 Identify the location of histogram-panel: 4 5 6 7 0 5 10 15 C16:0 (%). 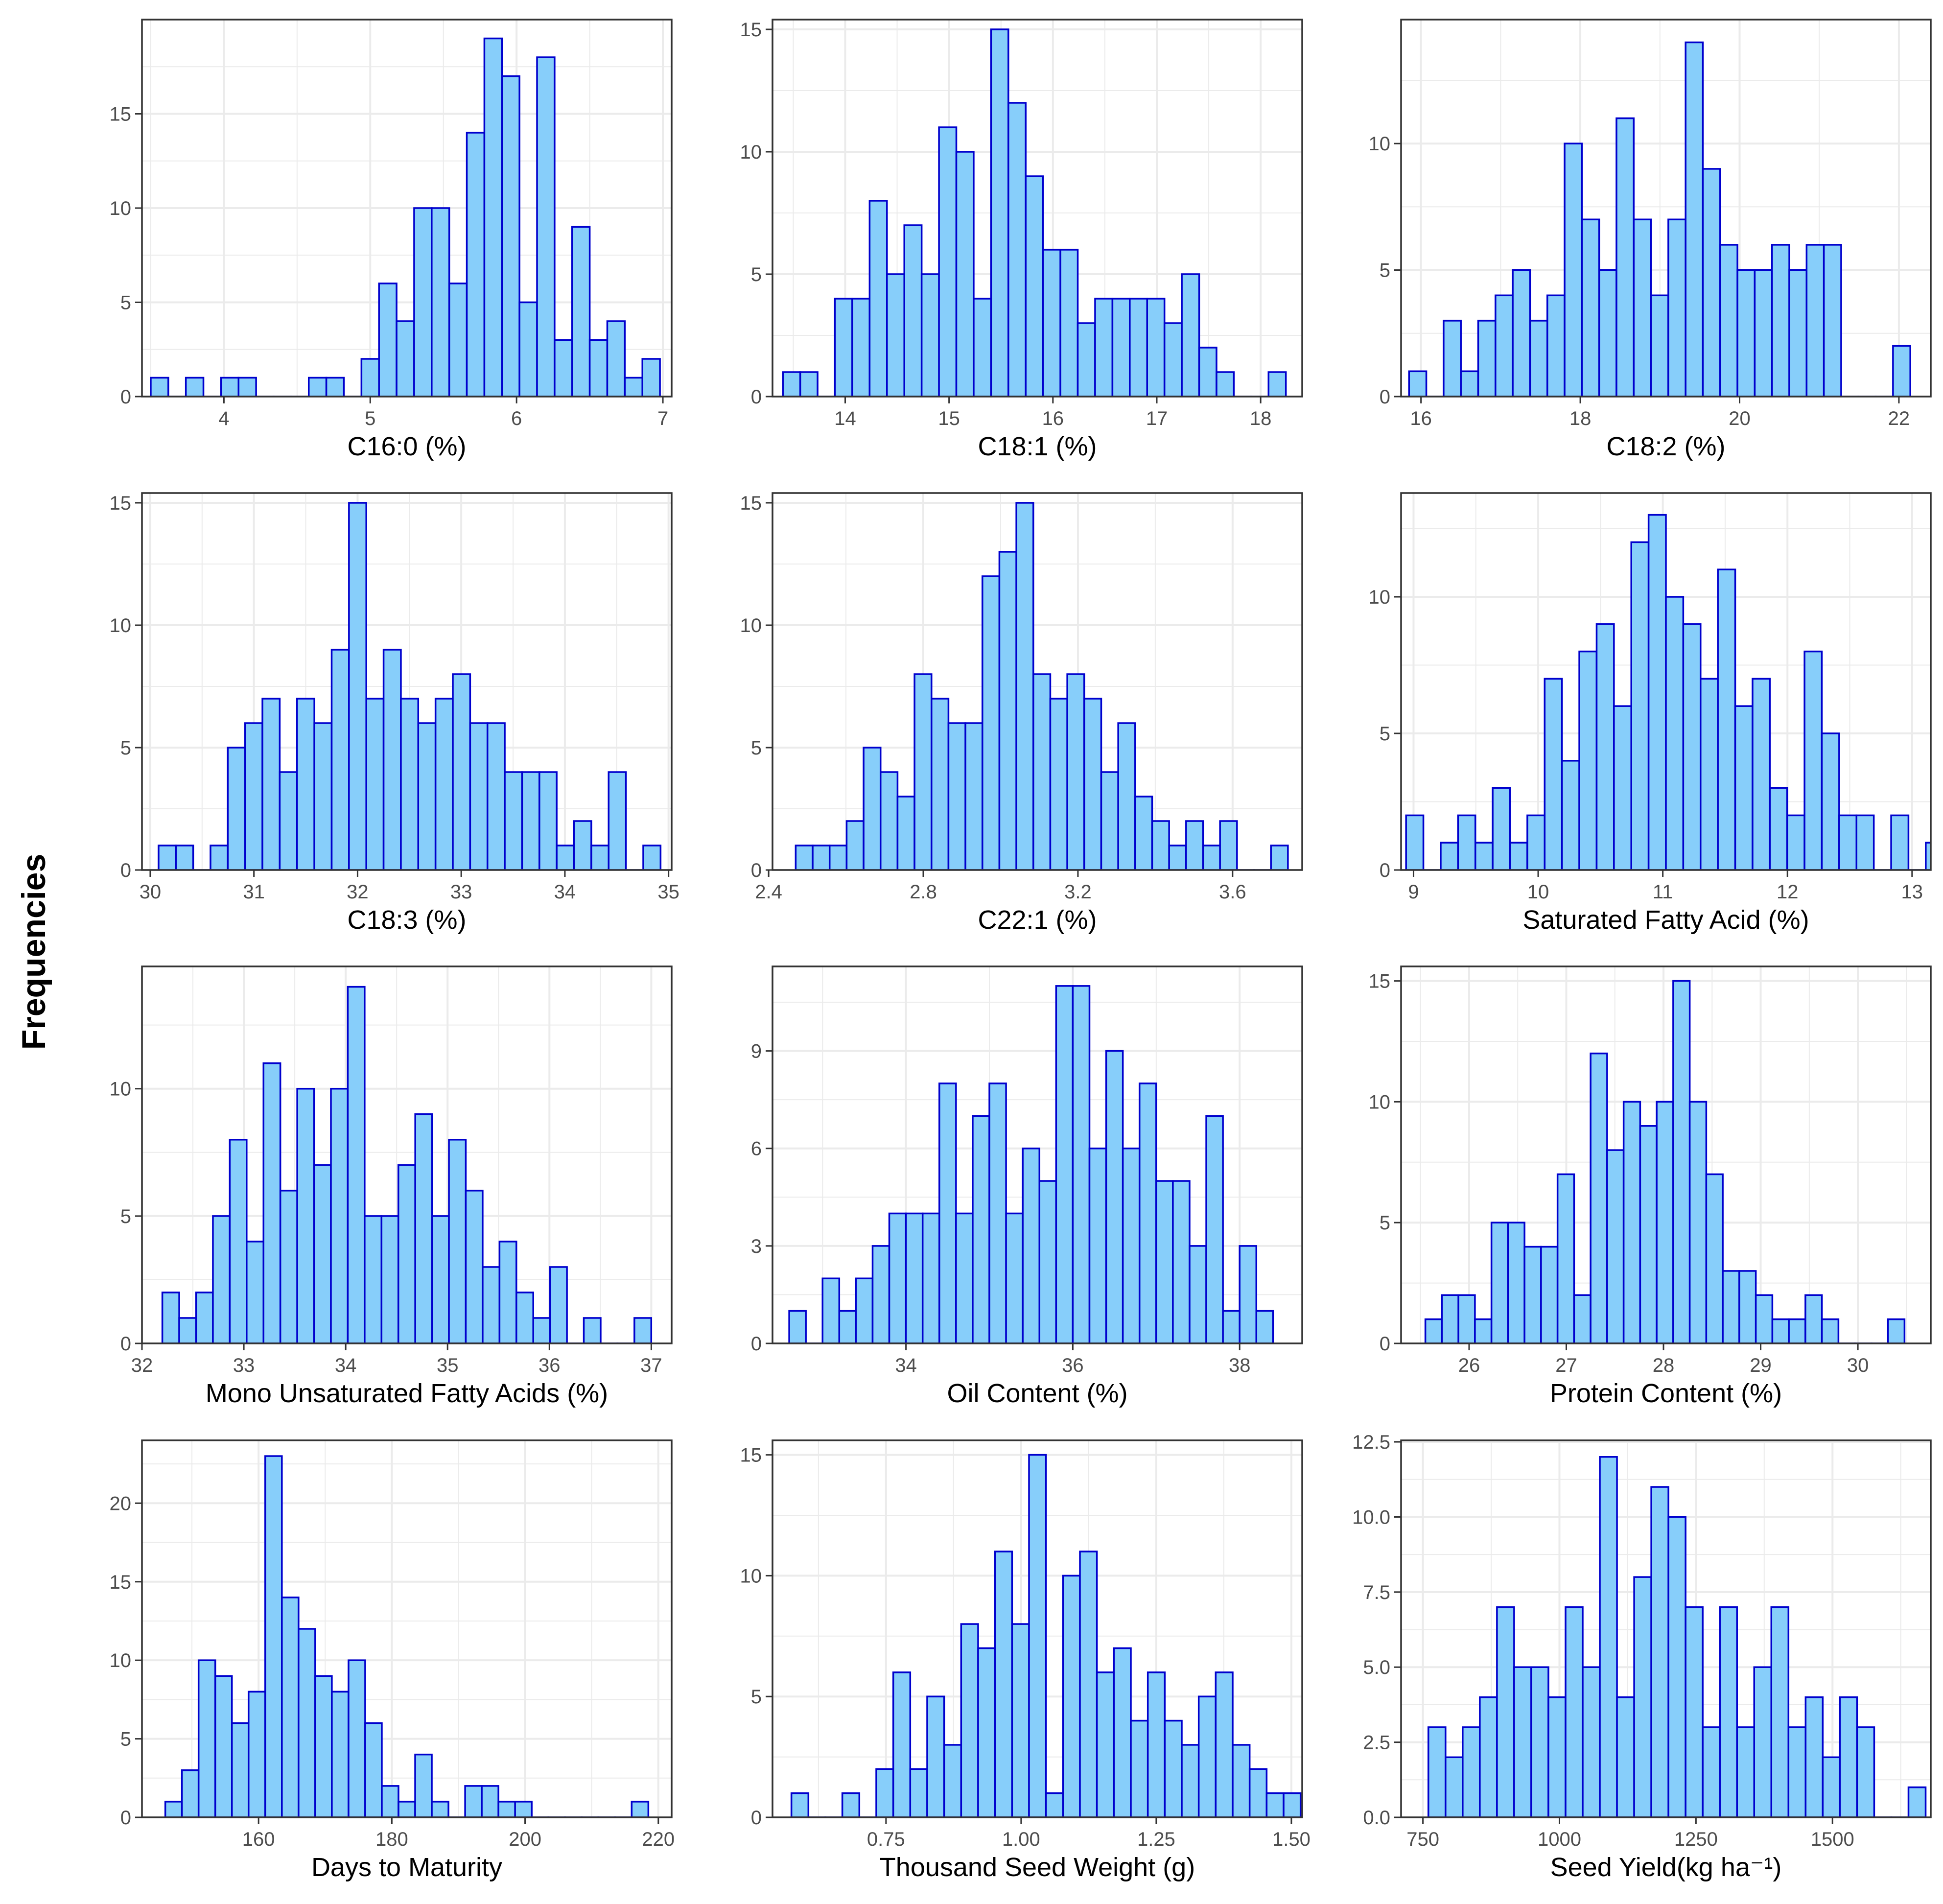
(391, 240).